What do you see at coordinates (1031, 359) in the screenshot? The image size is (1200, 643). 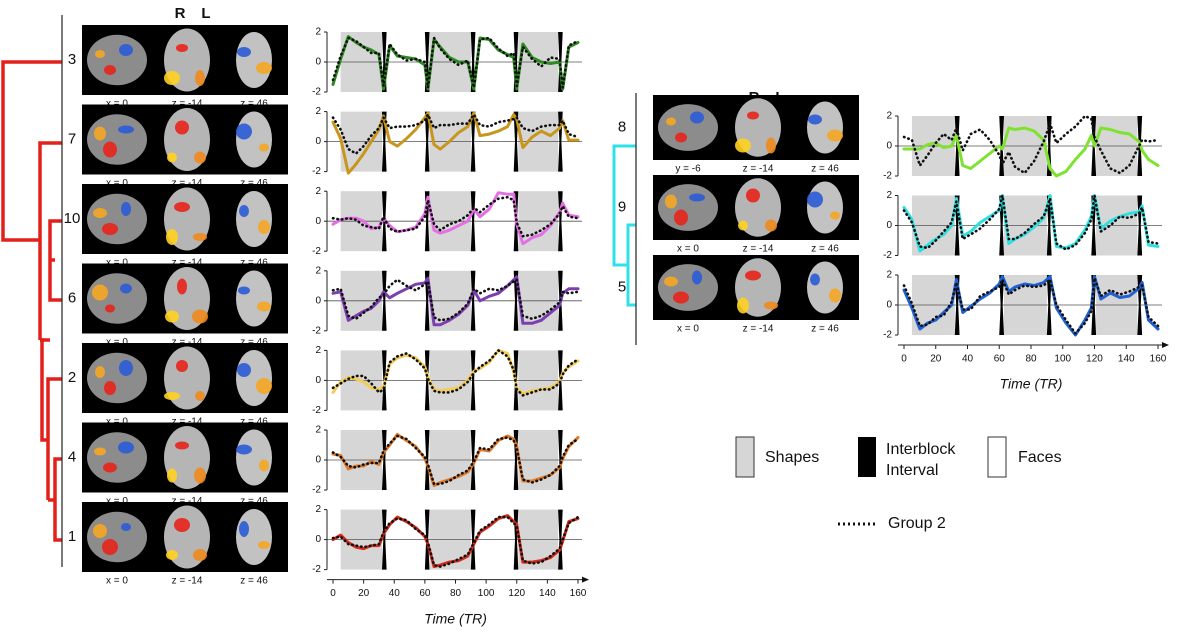 I see `x-tick-label: 80` at bounding box center [1031, 359].